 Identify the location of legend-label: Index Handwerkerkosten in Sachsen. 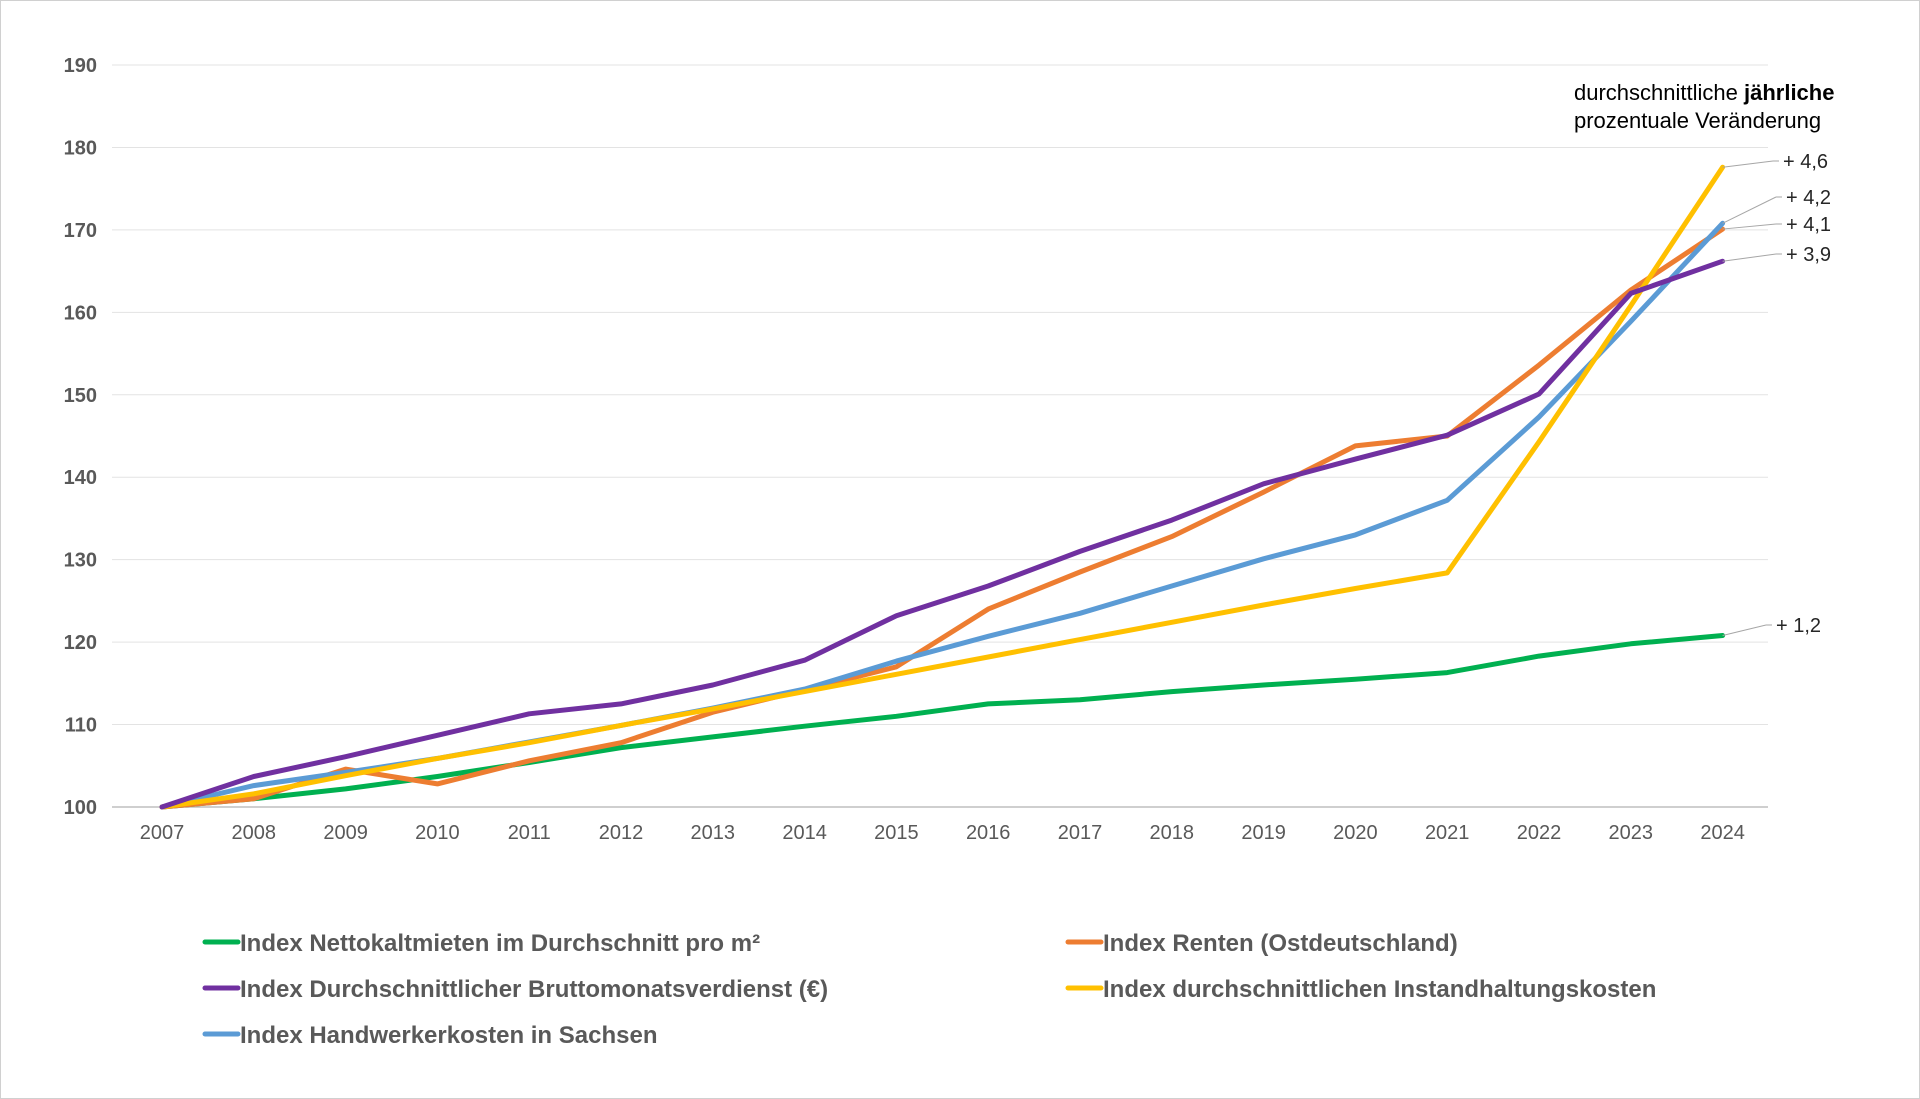
(448, 1035).